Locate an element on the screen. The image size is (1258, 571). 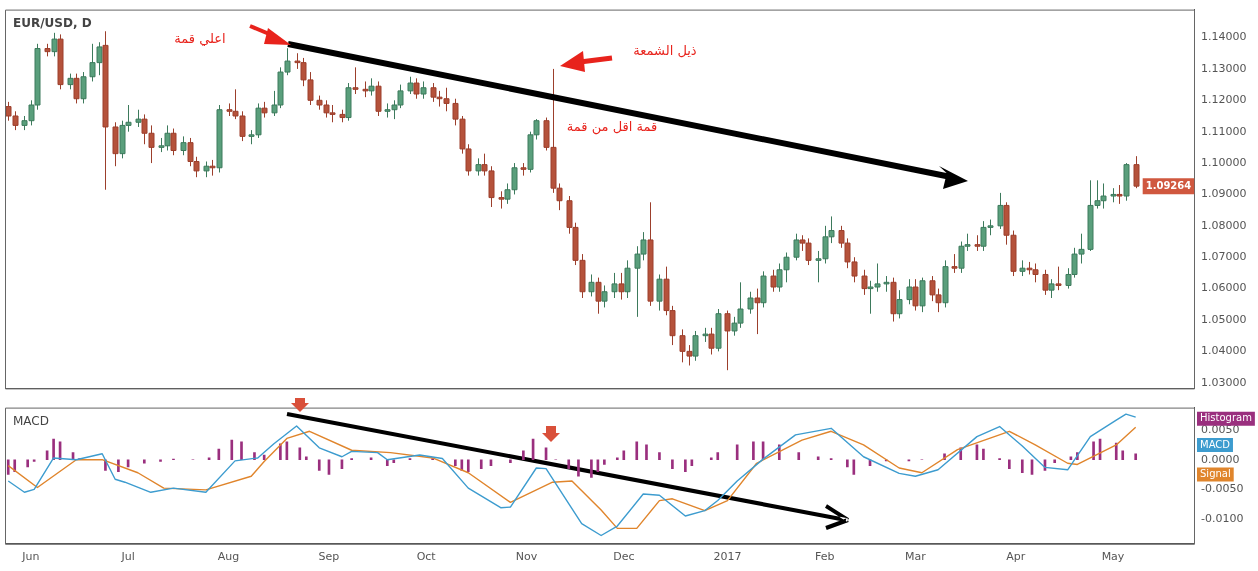
x-tick-label: Apr is located at coordinates (1016, 557).